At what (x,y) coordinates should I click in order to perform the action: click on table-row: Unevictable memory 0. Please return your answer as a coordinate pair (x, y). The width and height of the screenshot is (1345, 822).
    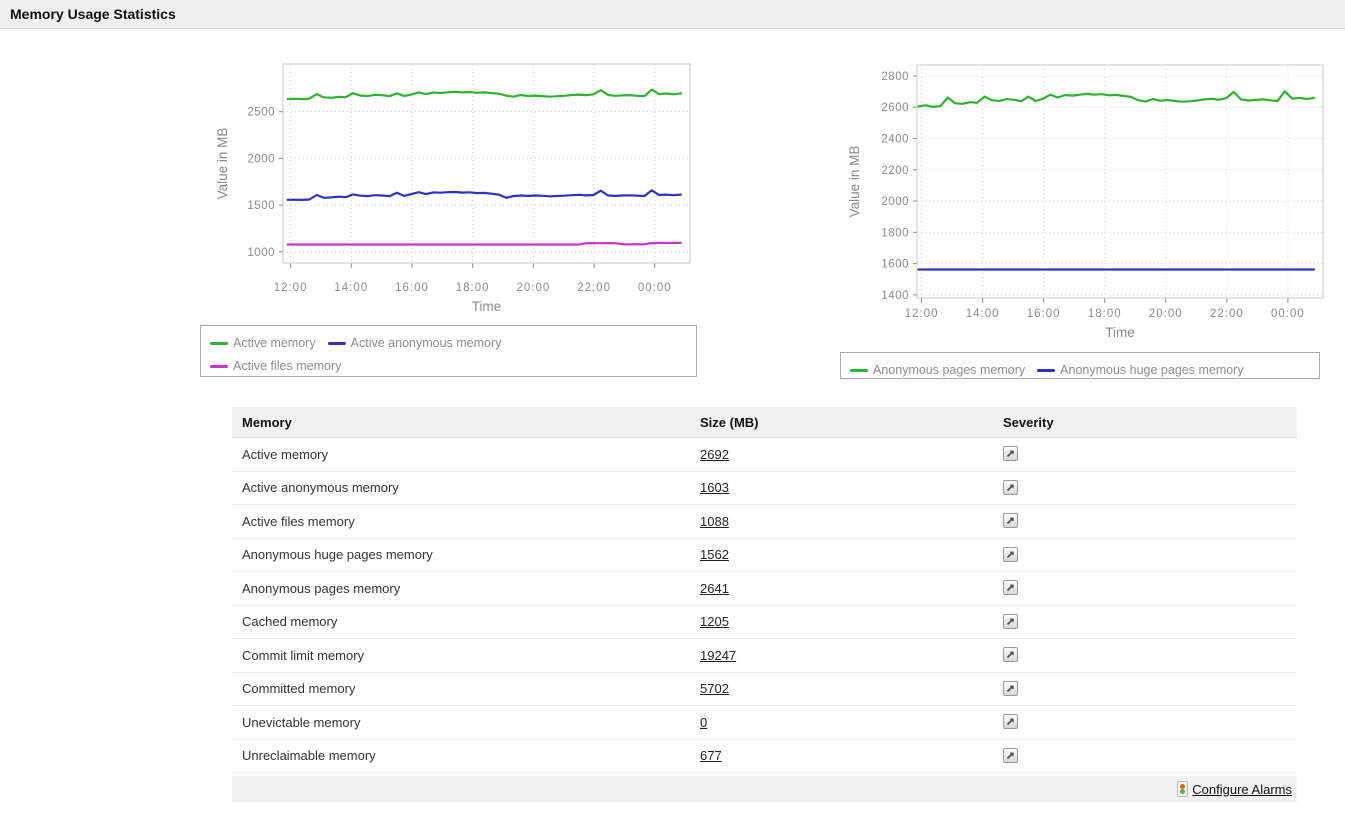
    Looking at the image, I should click on (764, 723).